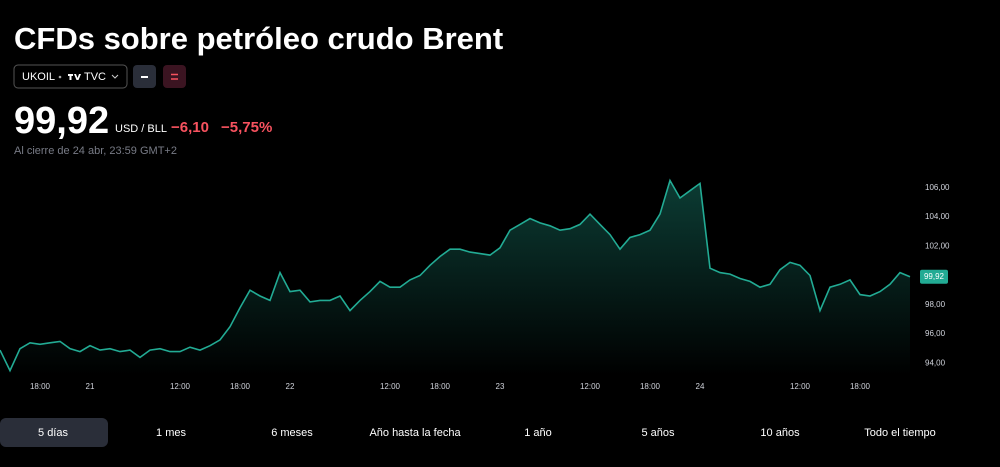  Describe the element at coordinates (780, 433) in the screenshot. I see `tab: 10 años` at that location.